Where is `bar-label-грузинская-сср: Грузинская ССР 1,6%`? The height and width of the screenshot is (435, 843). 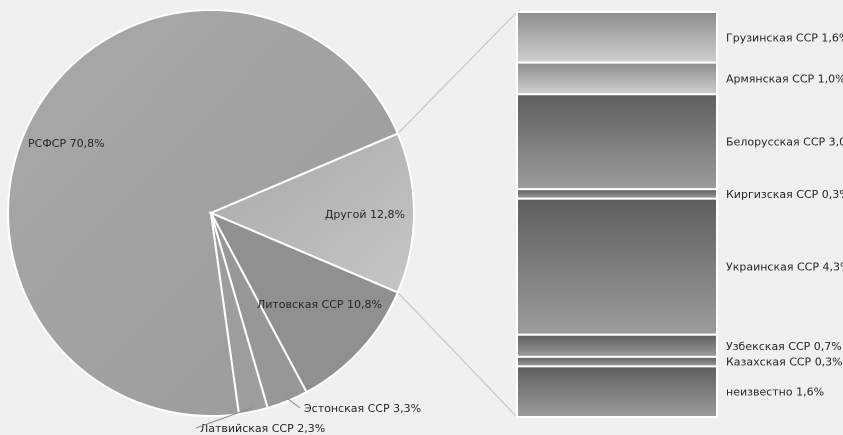
bar-label-грузинская-сср: Грузинская ССР 1,6% is located at coordinates (784, 37).